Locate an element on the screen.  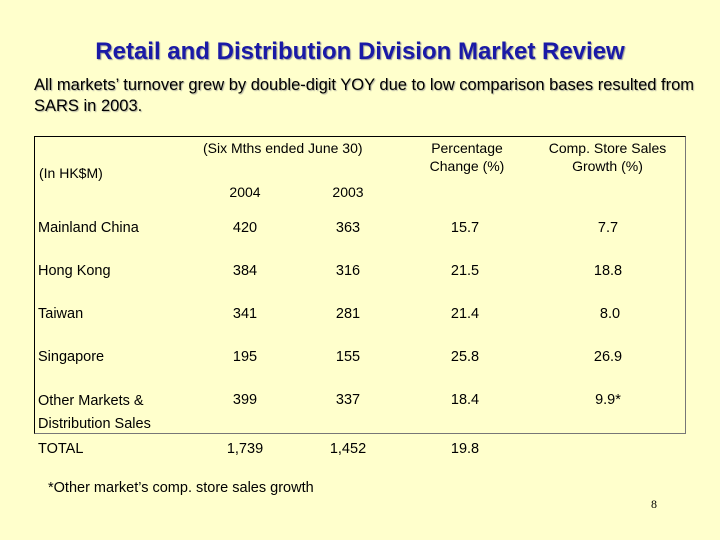
row-pct-change: 25.8 is located at coordinates (465, 357).